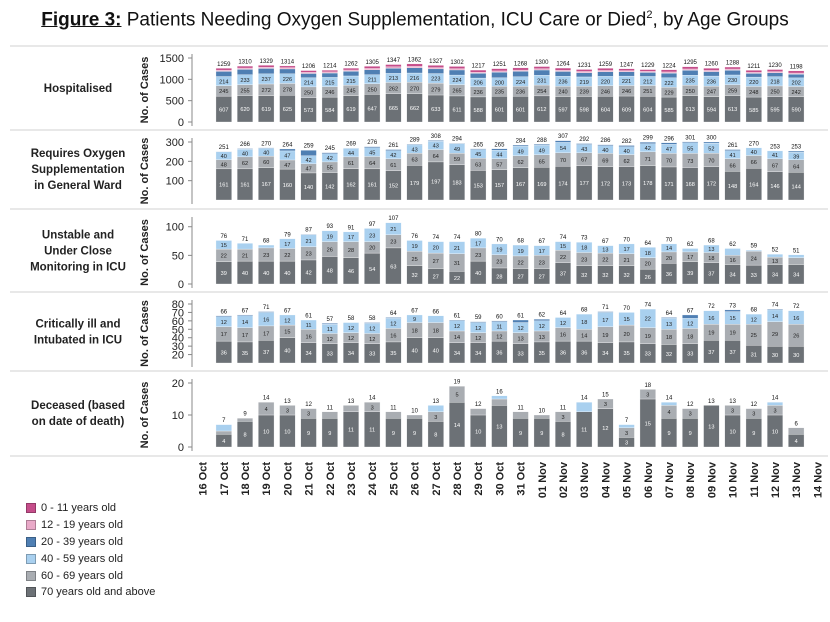  Describe the element at coordinates (457, 383) in the screenshot. I see `total-label: 19` at that location.